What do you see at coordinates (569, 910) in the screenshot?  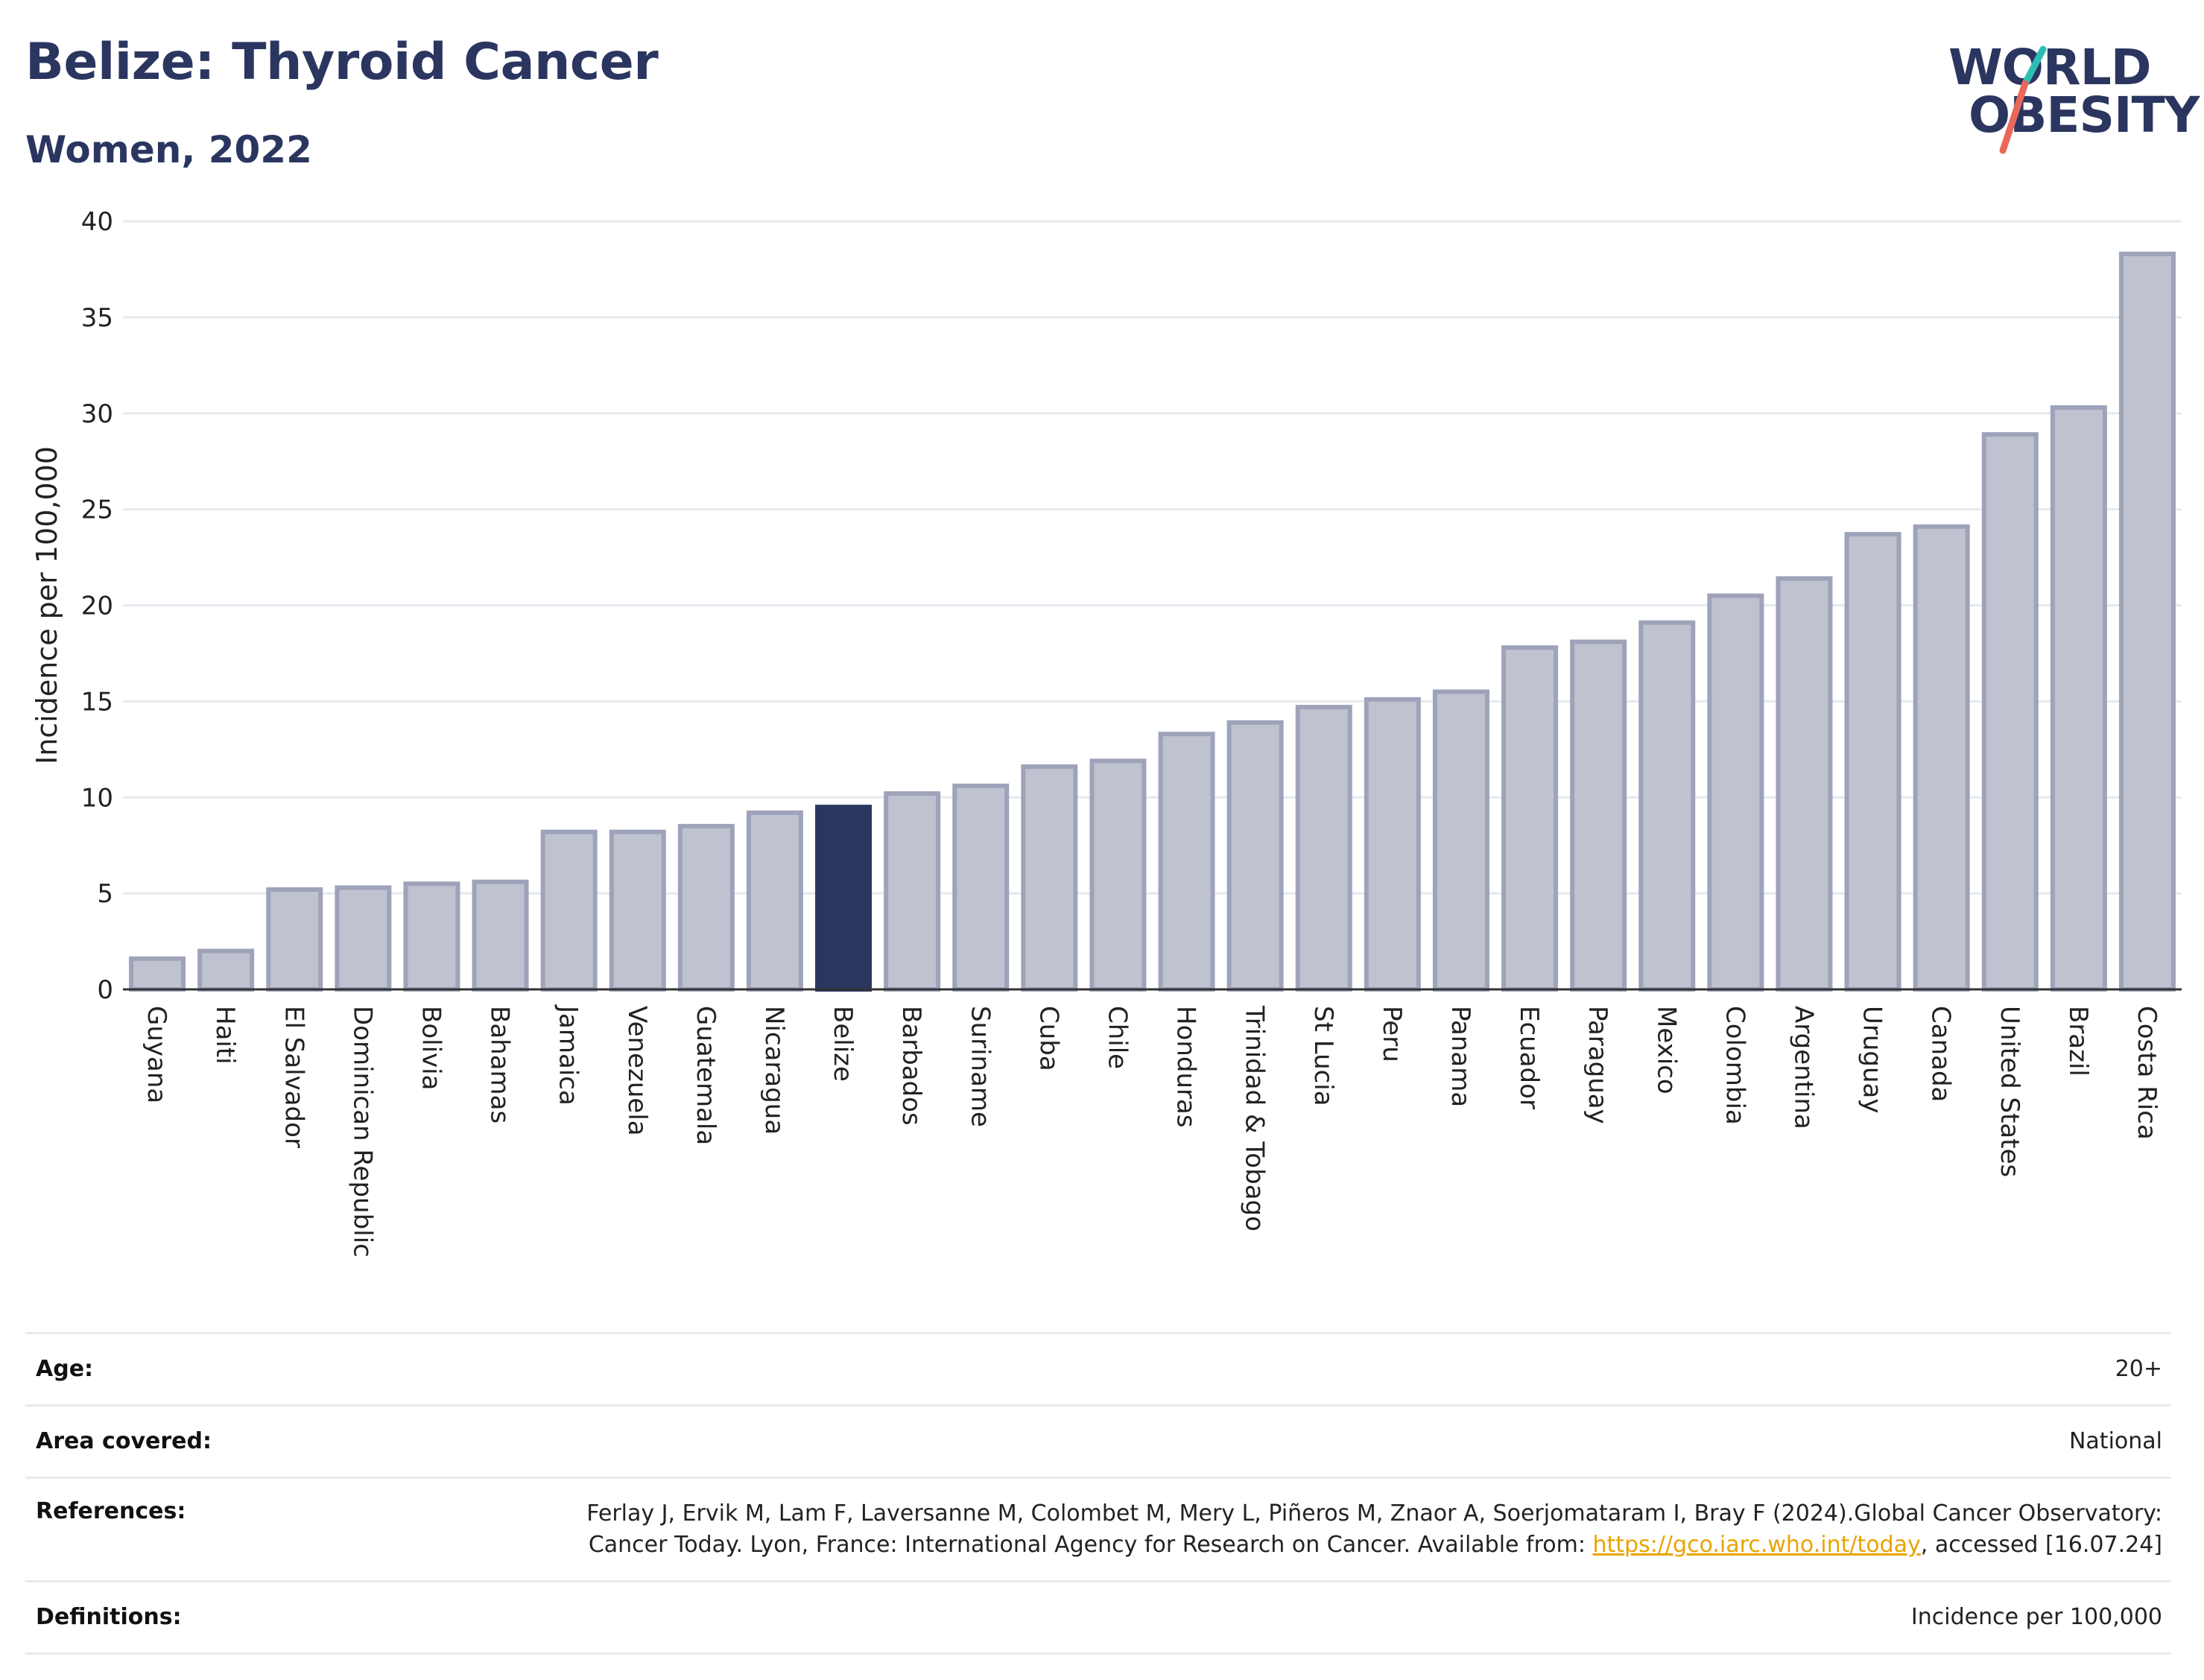 I see `bar-jamaica` at bounding box center [569, 910].